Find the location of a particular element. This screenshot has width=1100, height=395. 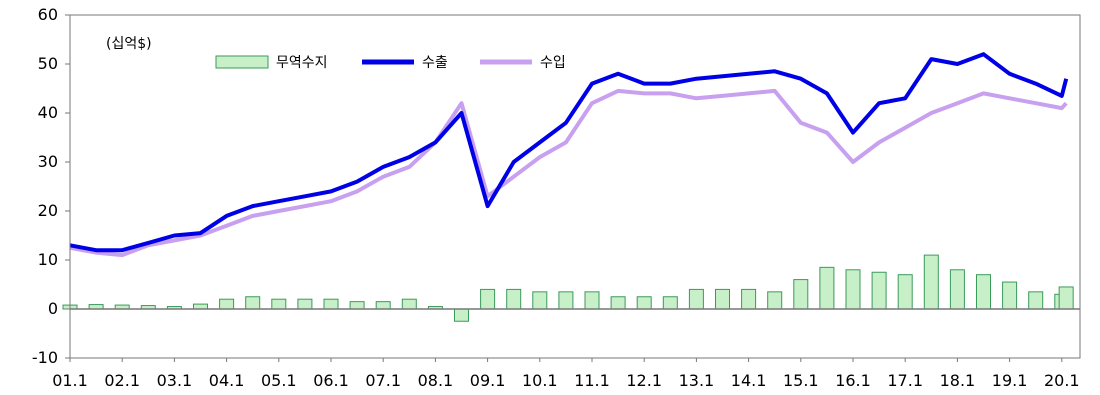

x-tick-label: 16.1 is located at coordinates (853, 380).